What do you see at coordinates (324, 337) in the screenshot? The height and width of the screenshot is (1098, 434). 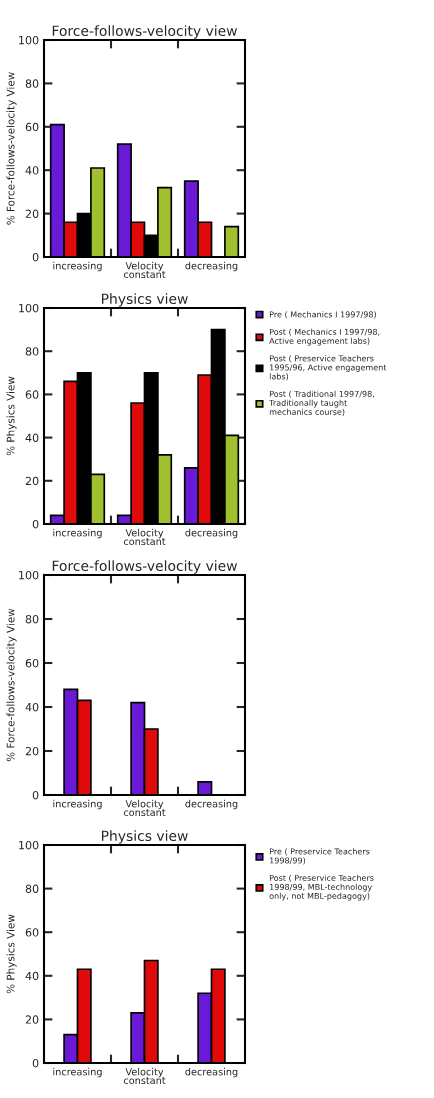 I see `legend-label: Post ( Mechanics I 1997/98, Active engagement labs)` at bounding box center [324, 337].